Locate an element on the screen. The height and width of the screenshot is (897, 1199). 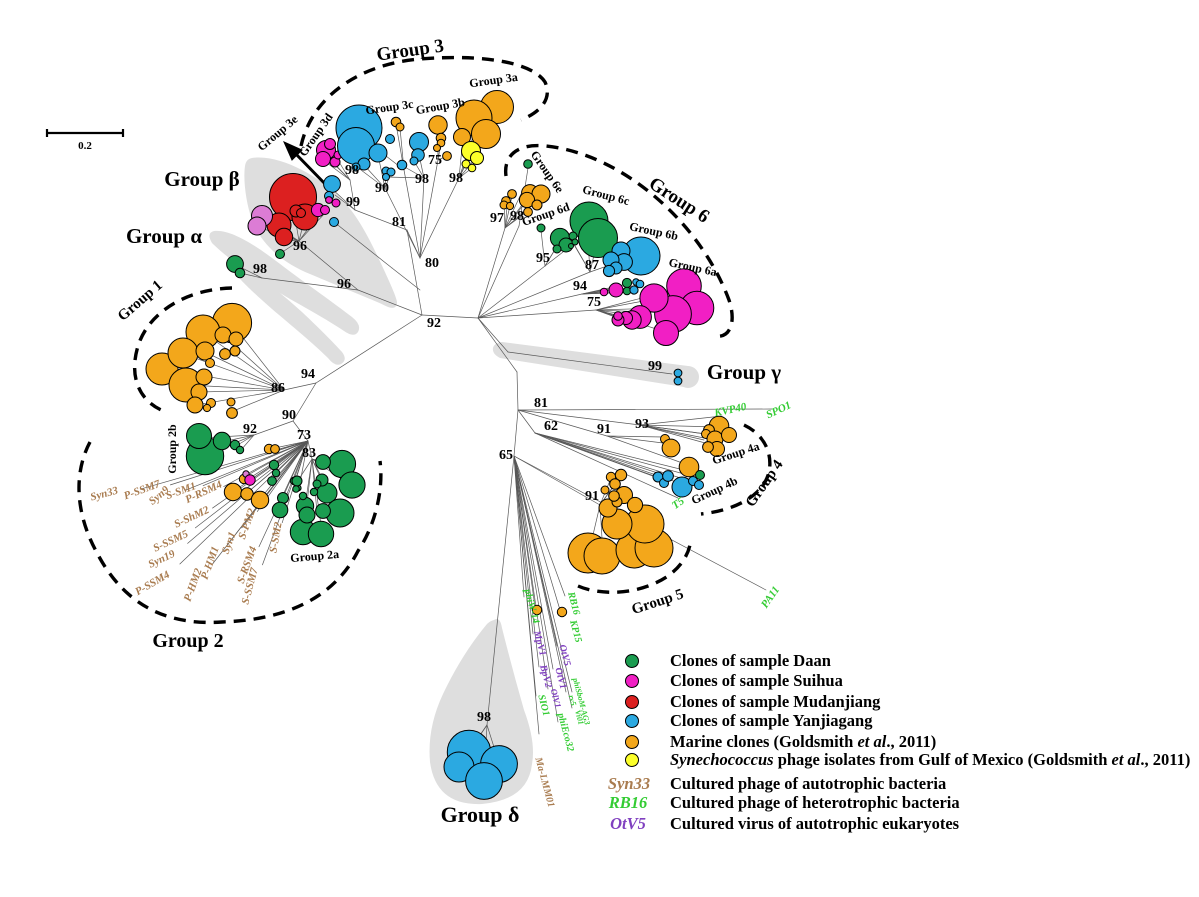
svg-text: Clones of sample Suihua is located at coordinates (756, 680).